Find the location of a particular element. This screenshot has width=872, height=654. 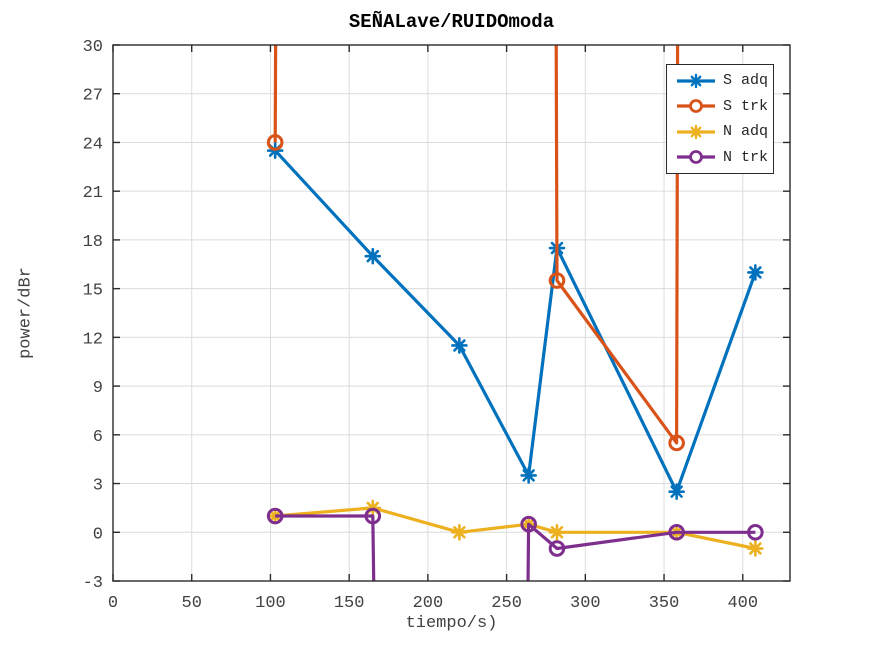

legend-item-s-trk: S trk is located at coordinates (724, 106).